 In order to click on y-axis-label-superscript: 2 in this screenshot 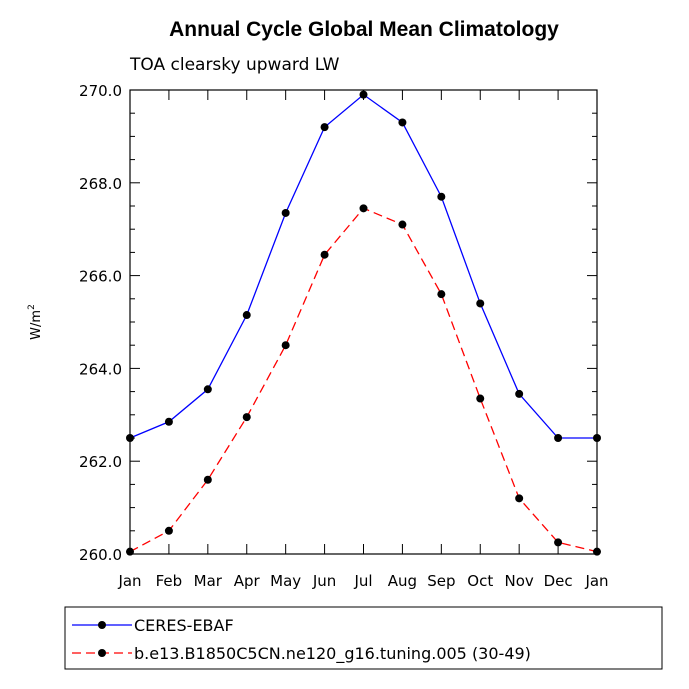, I will do `click(32, 307)`.